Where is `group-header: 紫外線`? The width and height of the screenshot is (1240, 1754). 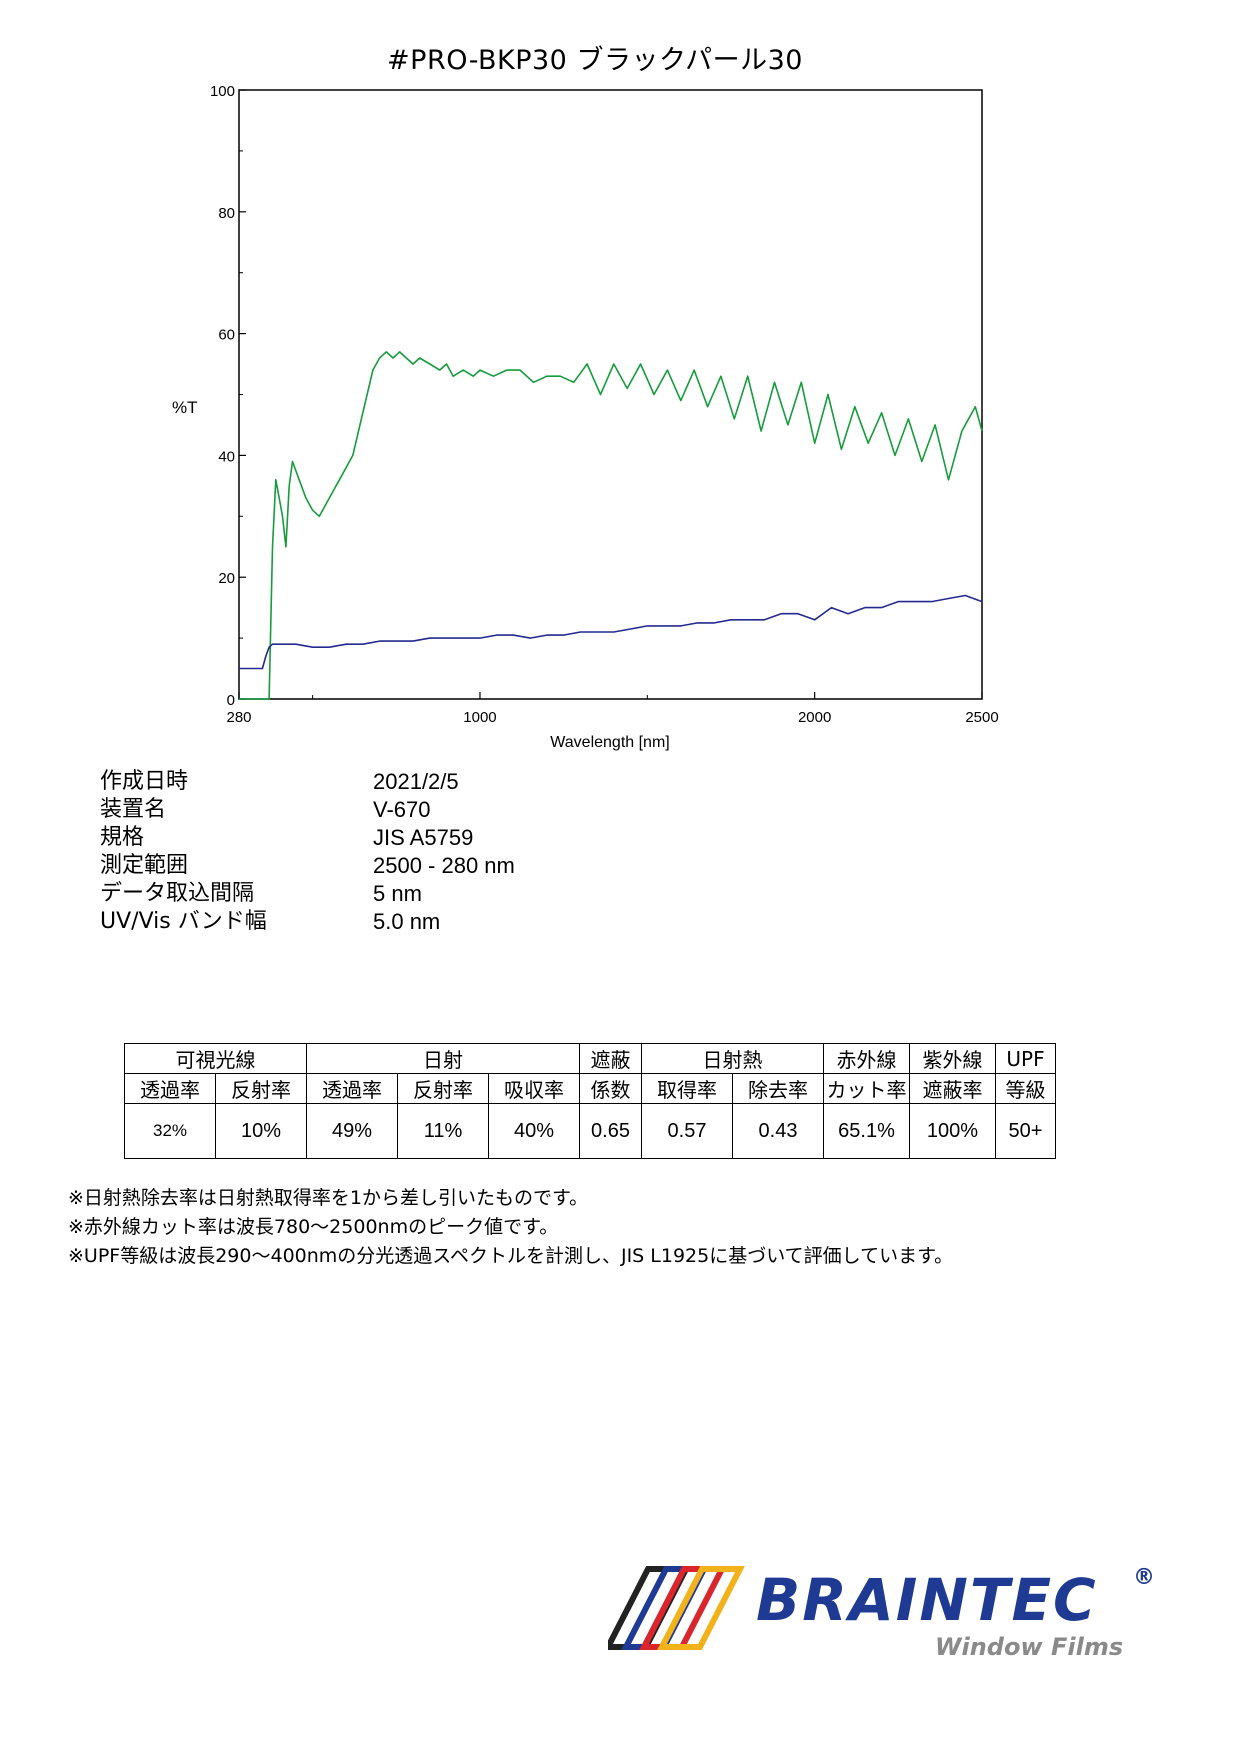 group-header: 紫外線 is located at coordinates (952, 1058).